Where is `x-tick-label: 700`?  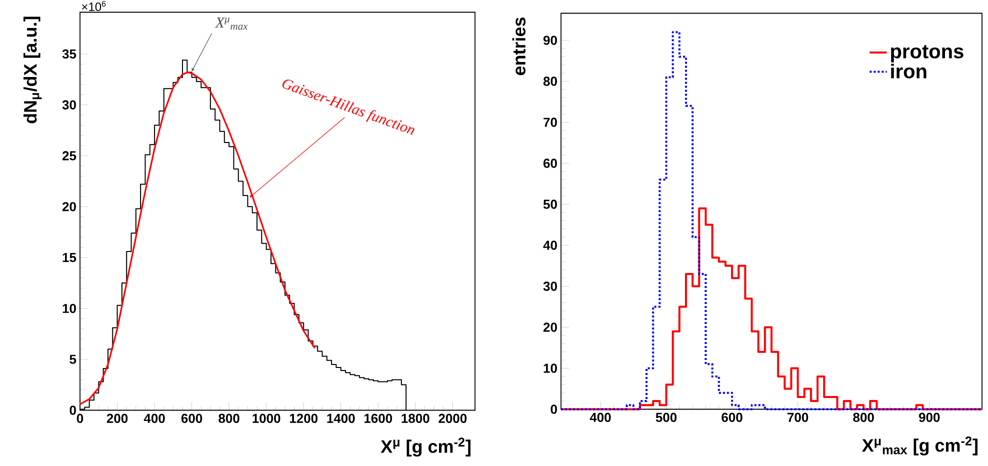 x-tick-label: 700 is located at coordinates (798, 417).